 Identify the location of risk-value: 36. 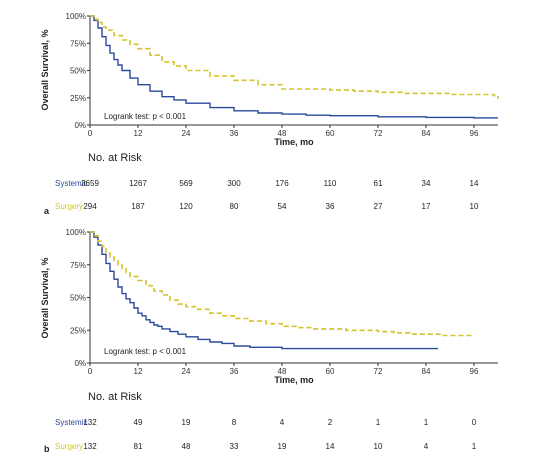
(330, 206).